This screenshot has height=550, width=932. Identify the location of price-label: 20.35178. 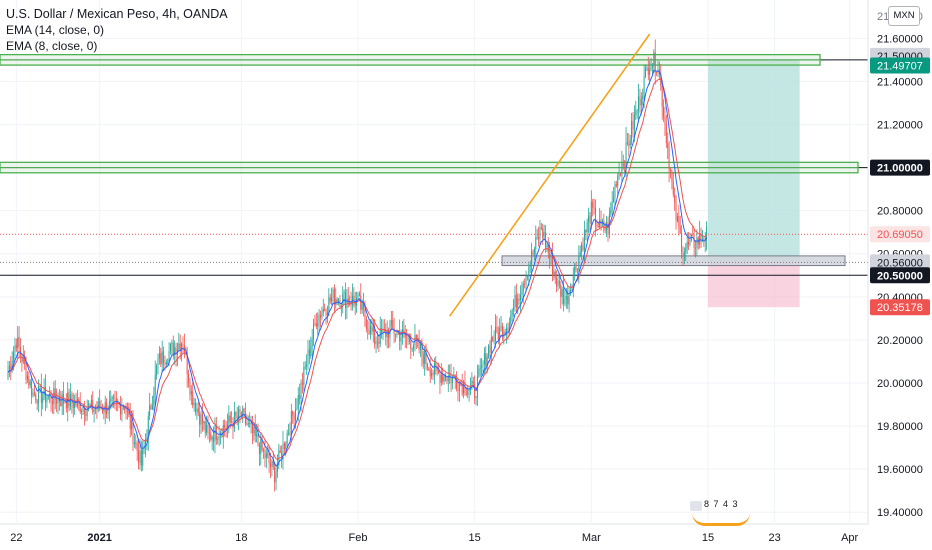
(900, 308).